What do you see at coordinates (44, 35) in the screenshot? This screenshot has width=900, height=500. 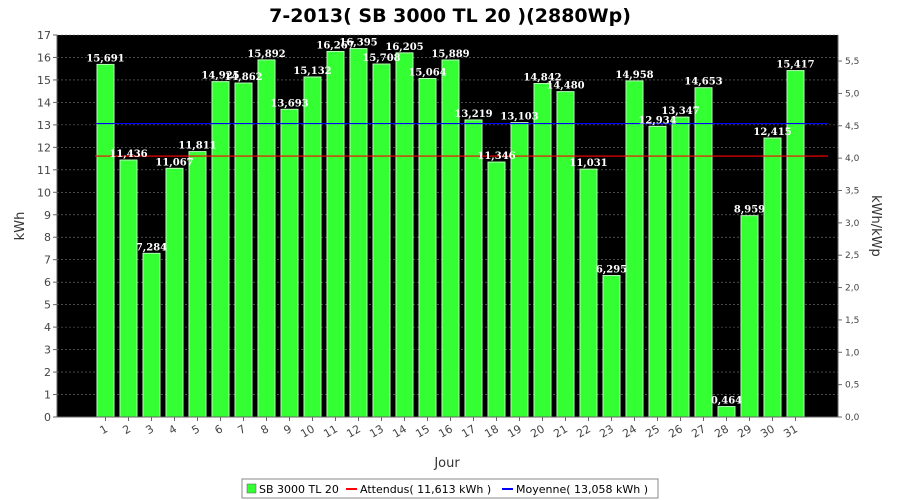 I see `y-tick-label: 17` at bounding box center [44, 35].